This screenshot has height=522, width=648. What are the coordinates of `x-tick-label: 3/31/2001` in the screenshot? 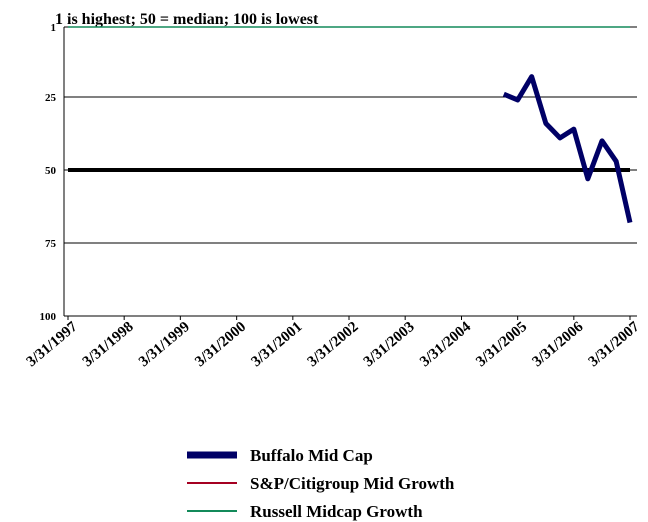 It's located at (277, 344).